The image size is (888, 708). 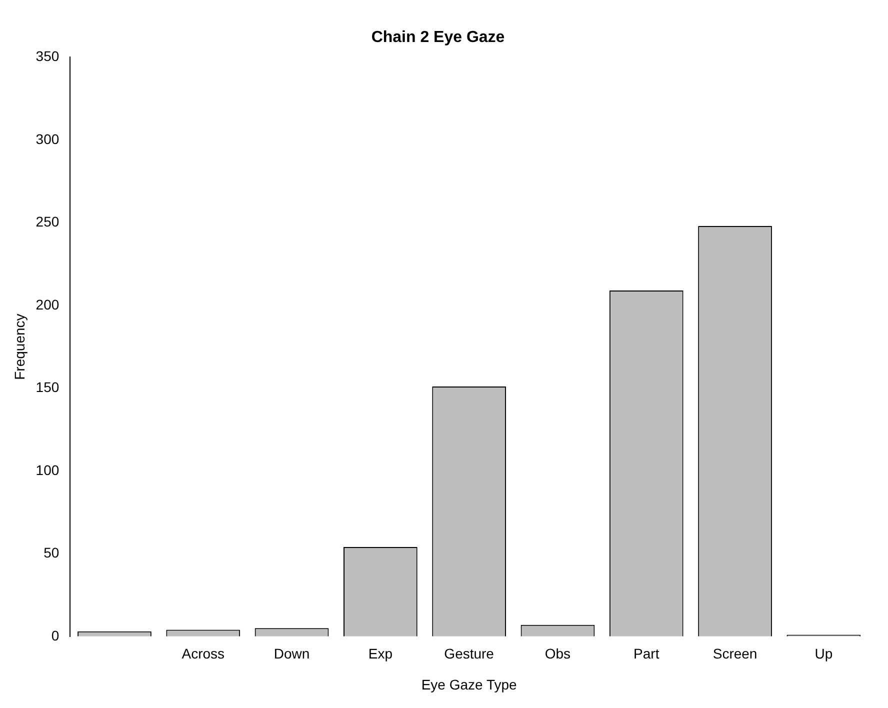 I want to click on x-tick-label: Across, so click(x=203, y=654).